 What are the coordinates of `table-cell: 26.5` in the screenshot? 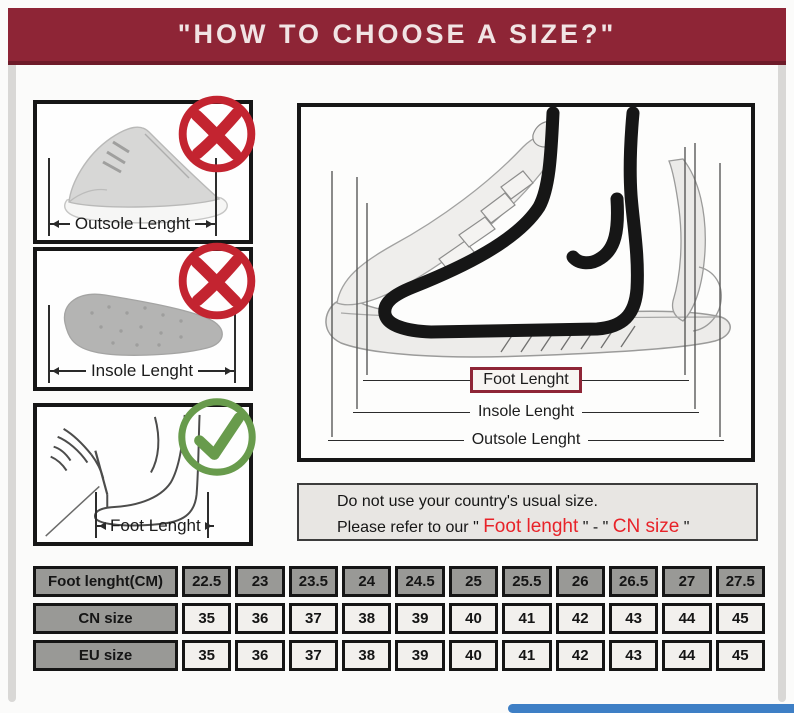 It's located at (633, 581).